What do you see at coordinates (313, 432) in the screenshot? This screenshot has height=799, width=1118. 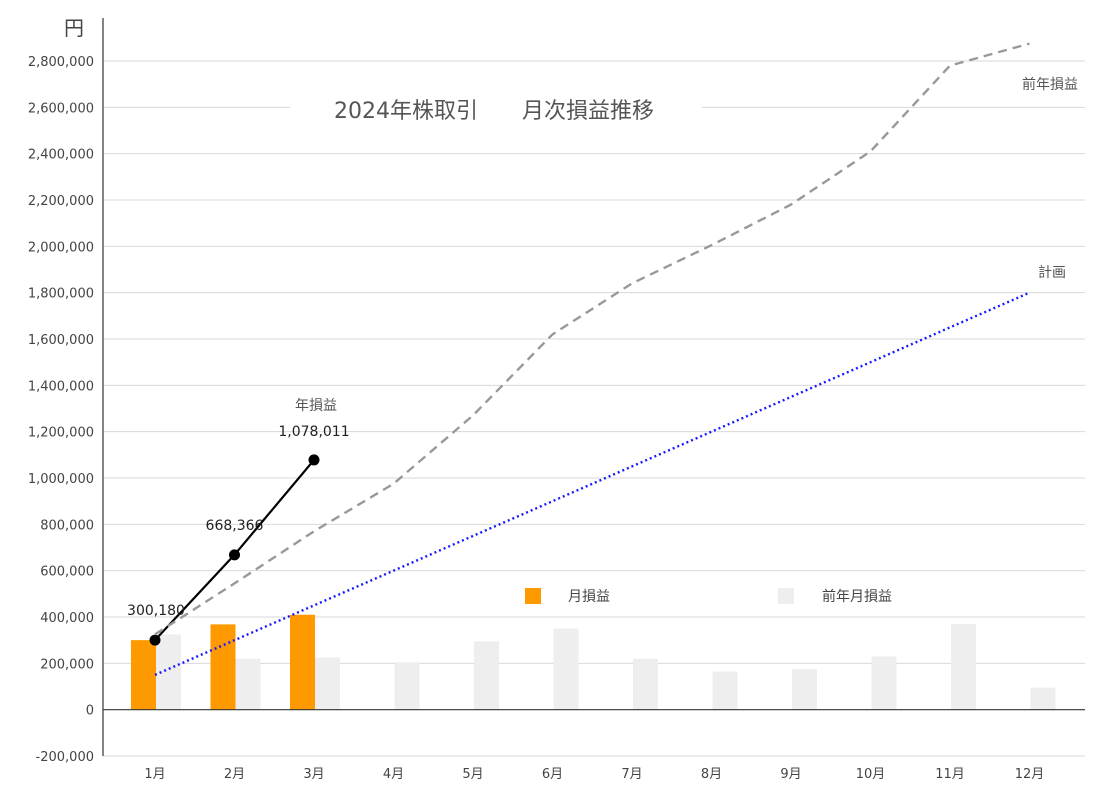 I see `data-label: 1,078,011` at bounding box center [313, 432].